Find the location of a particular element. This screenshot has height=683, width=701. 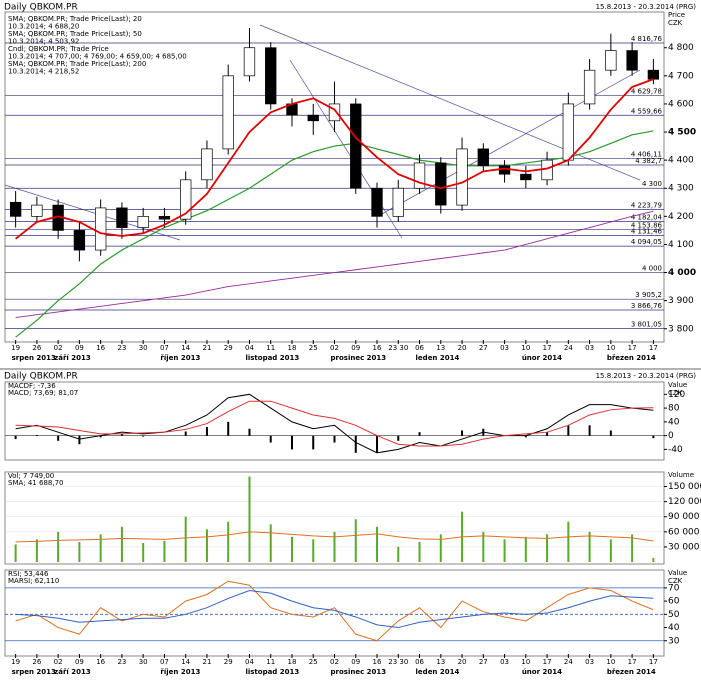

level-label: 3 905,2 is located at coordinates (648, 295).